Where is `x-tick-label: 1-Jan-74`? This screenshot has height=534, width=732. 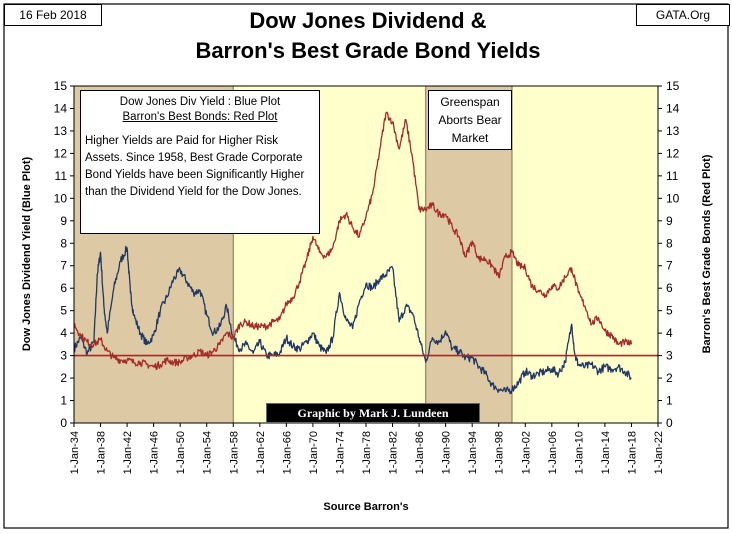
x-tick-label: 1-Jan-74 is located at coordinates (340, 452).